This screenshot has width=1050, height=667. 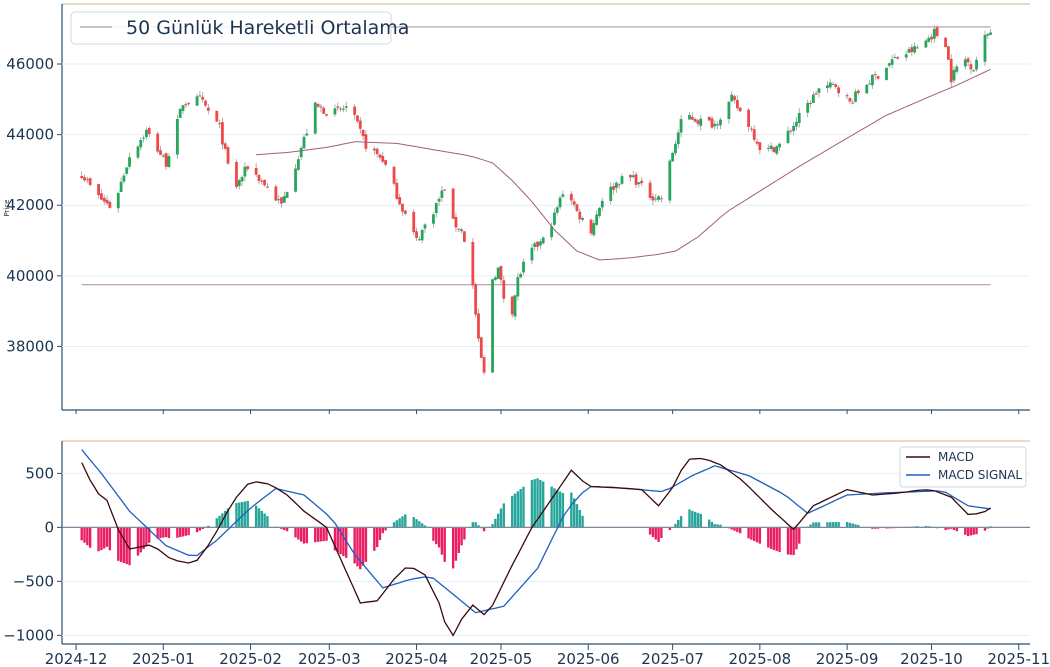 I want to click on x-tick-label: 2025-08, so click(x=760, y=658).